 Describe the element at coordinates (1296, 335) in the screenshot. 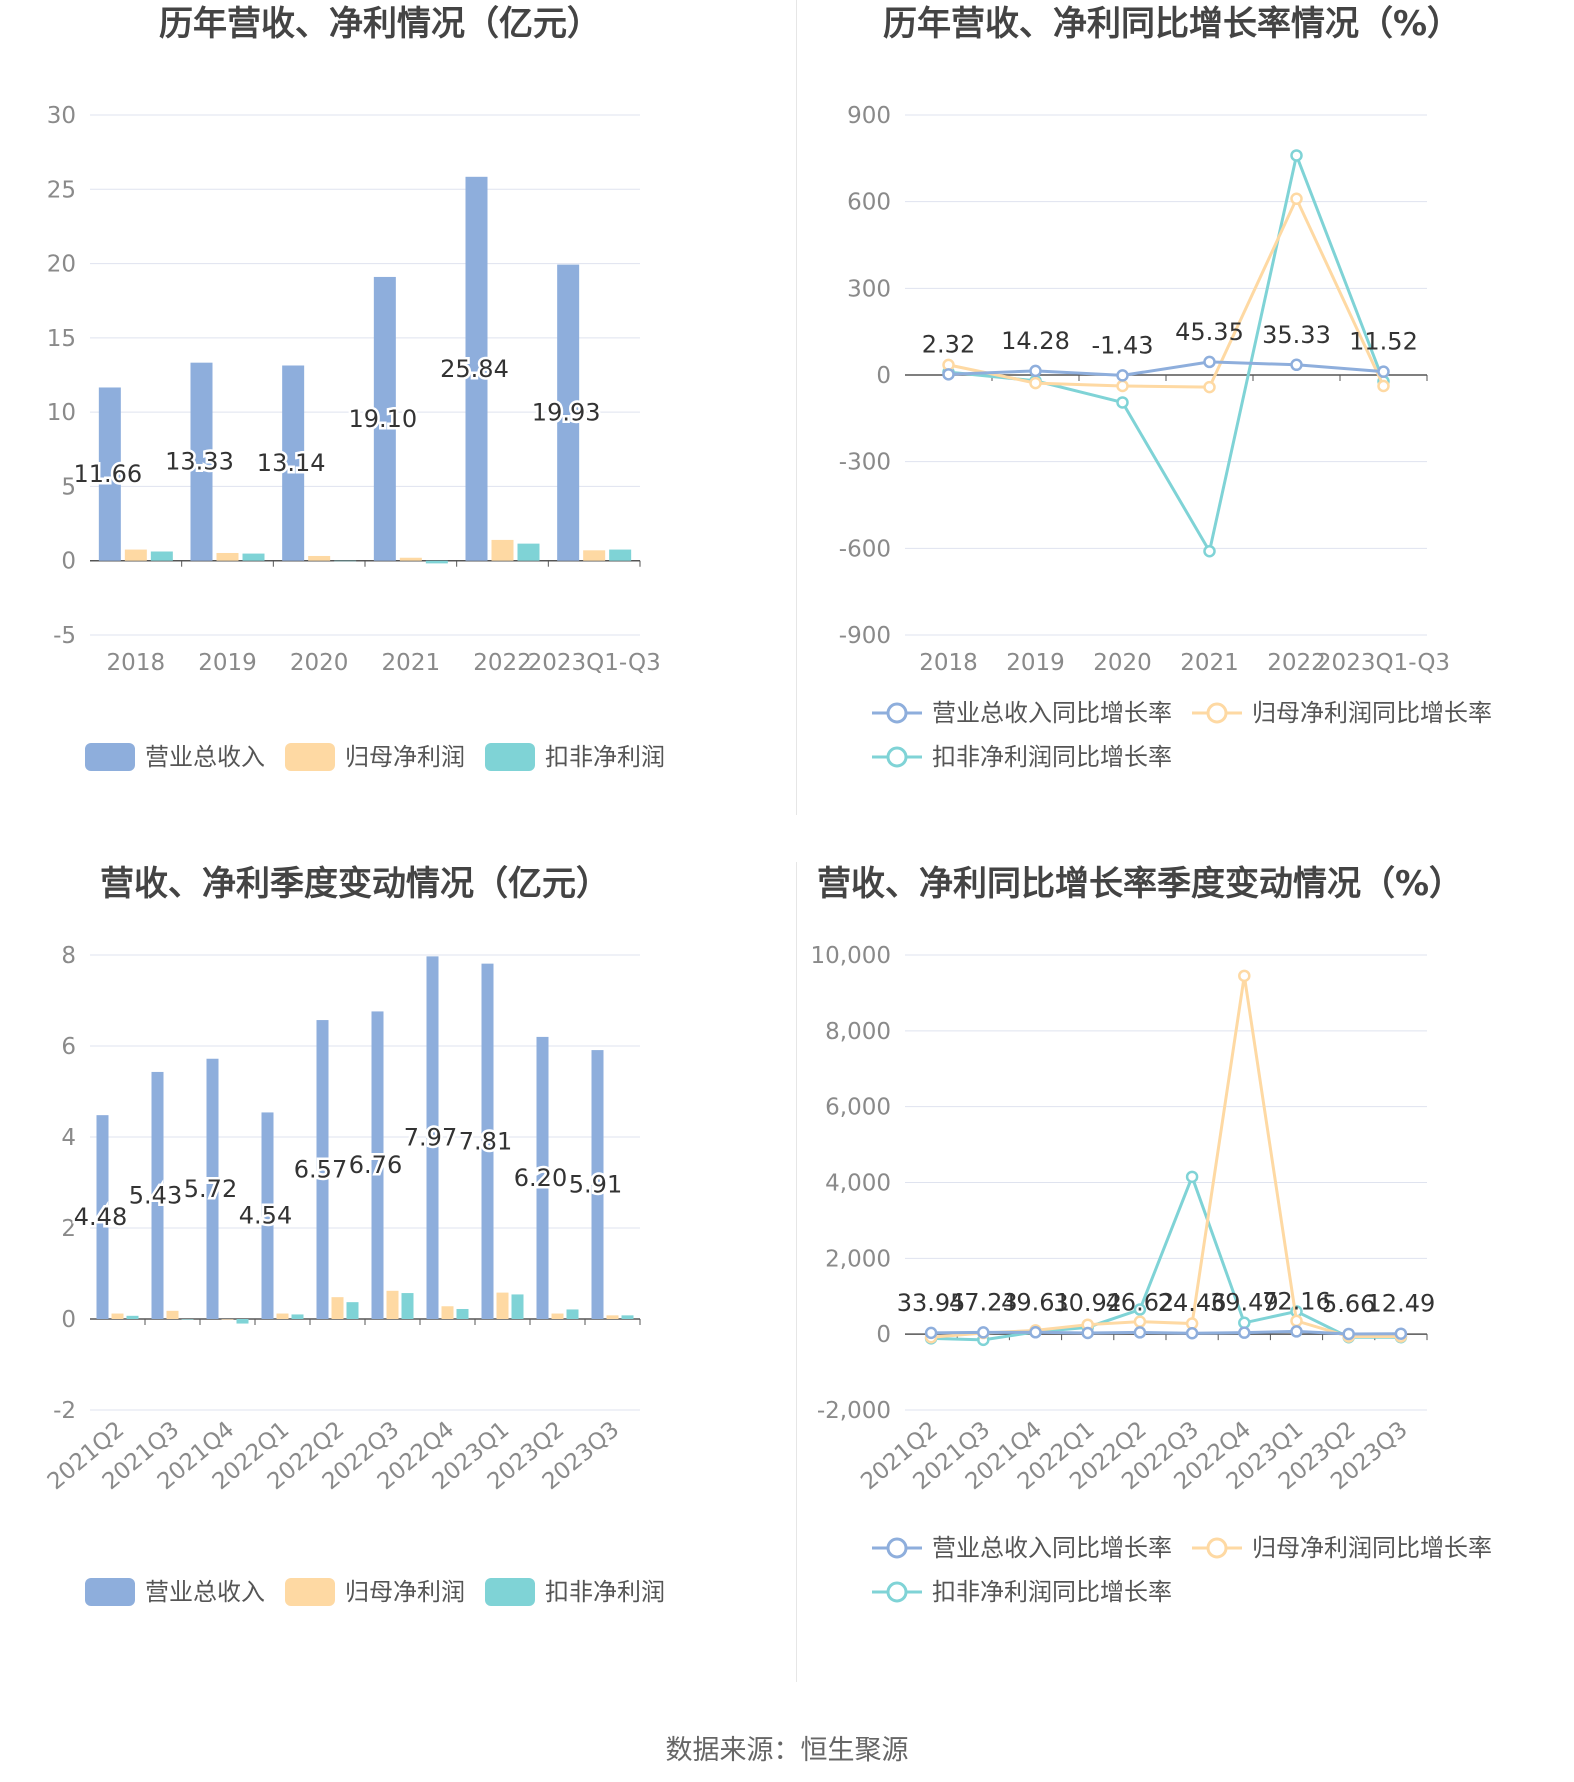

I see `line-value-label: 35.33` at that location.